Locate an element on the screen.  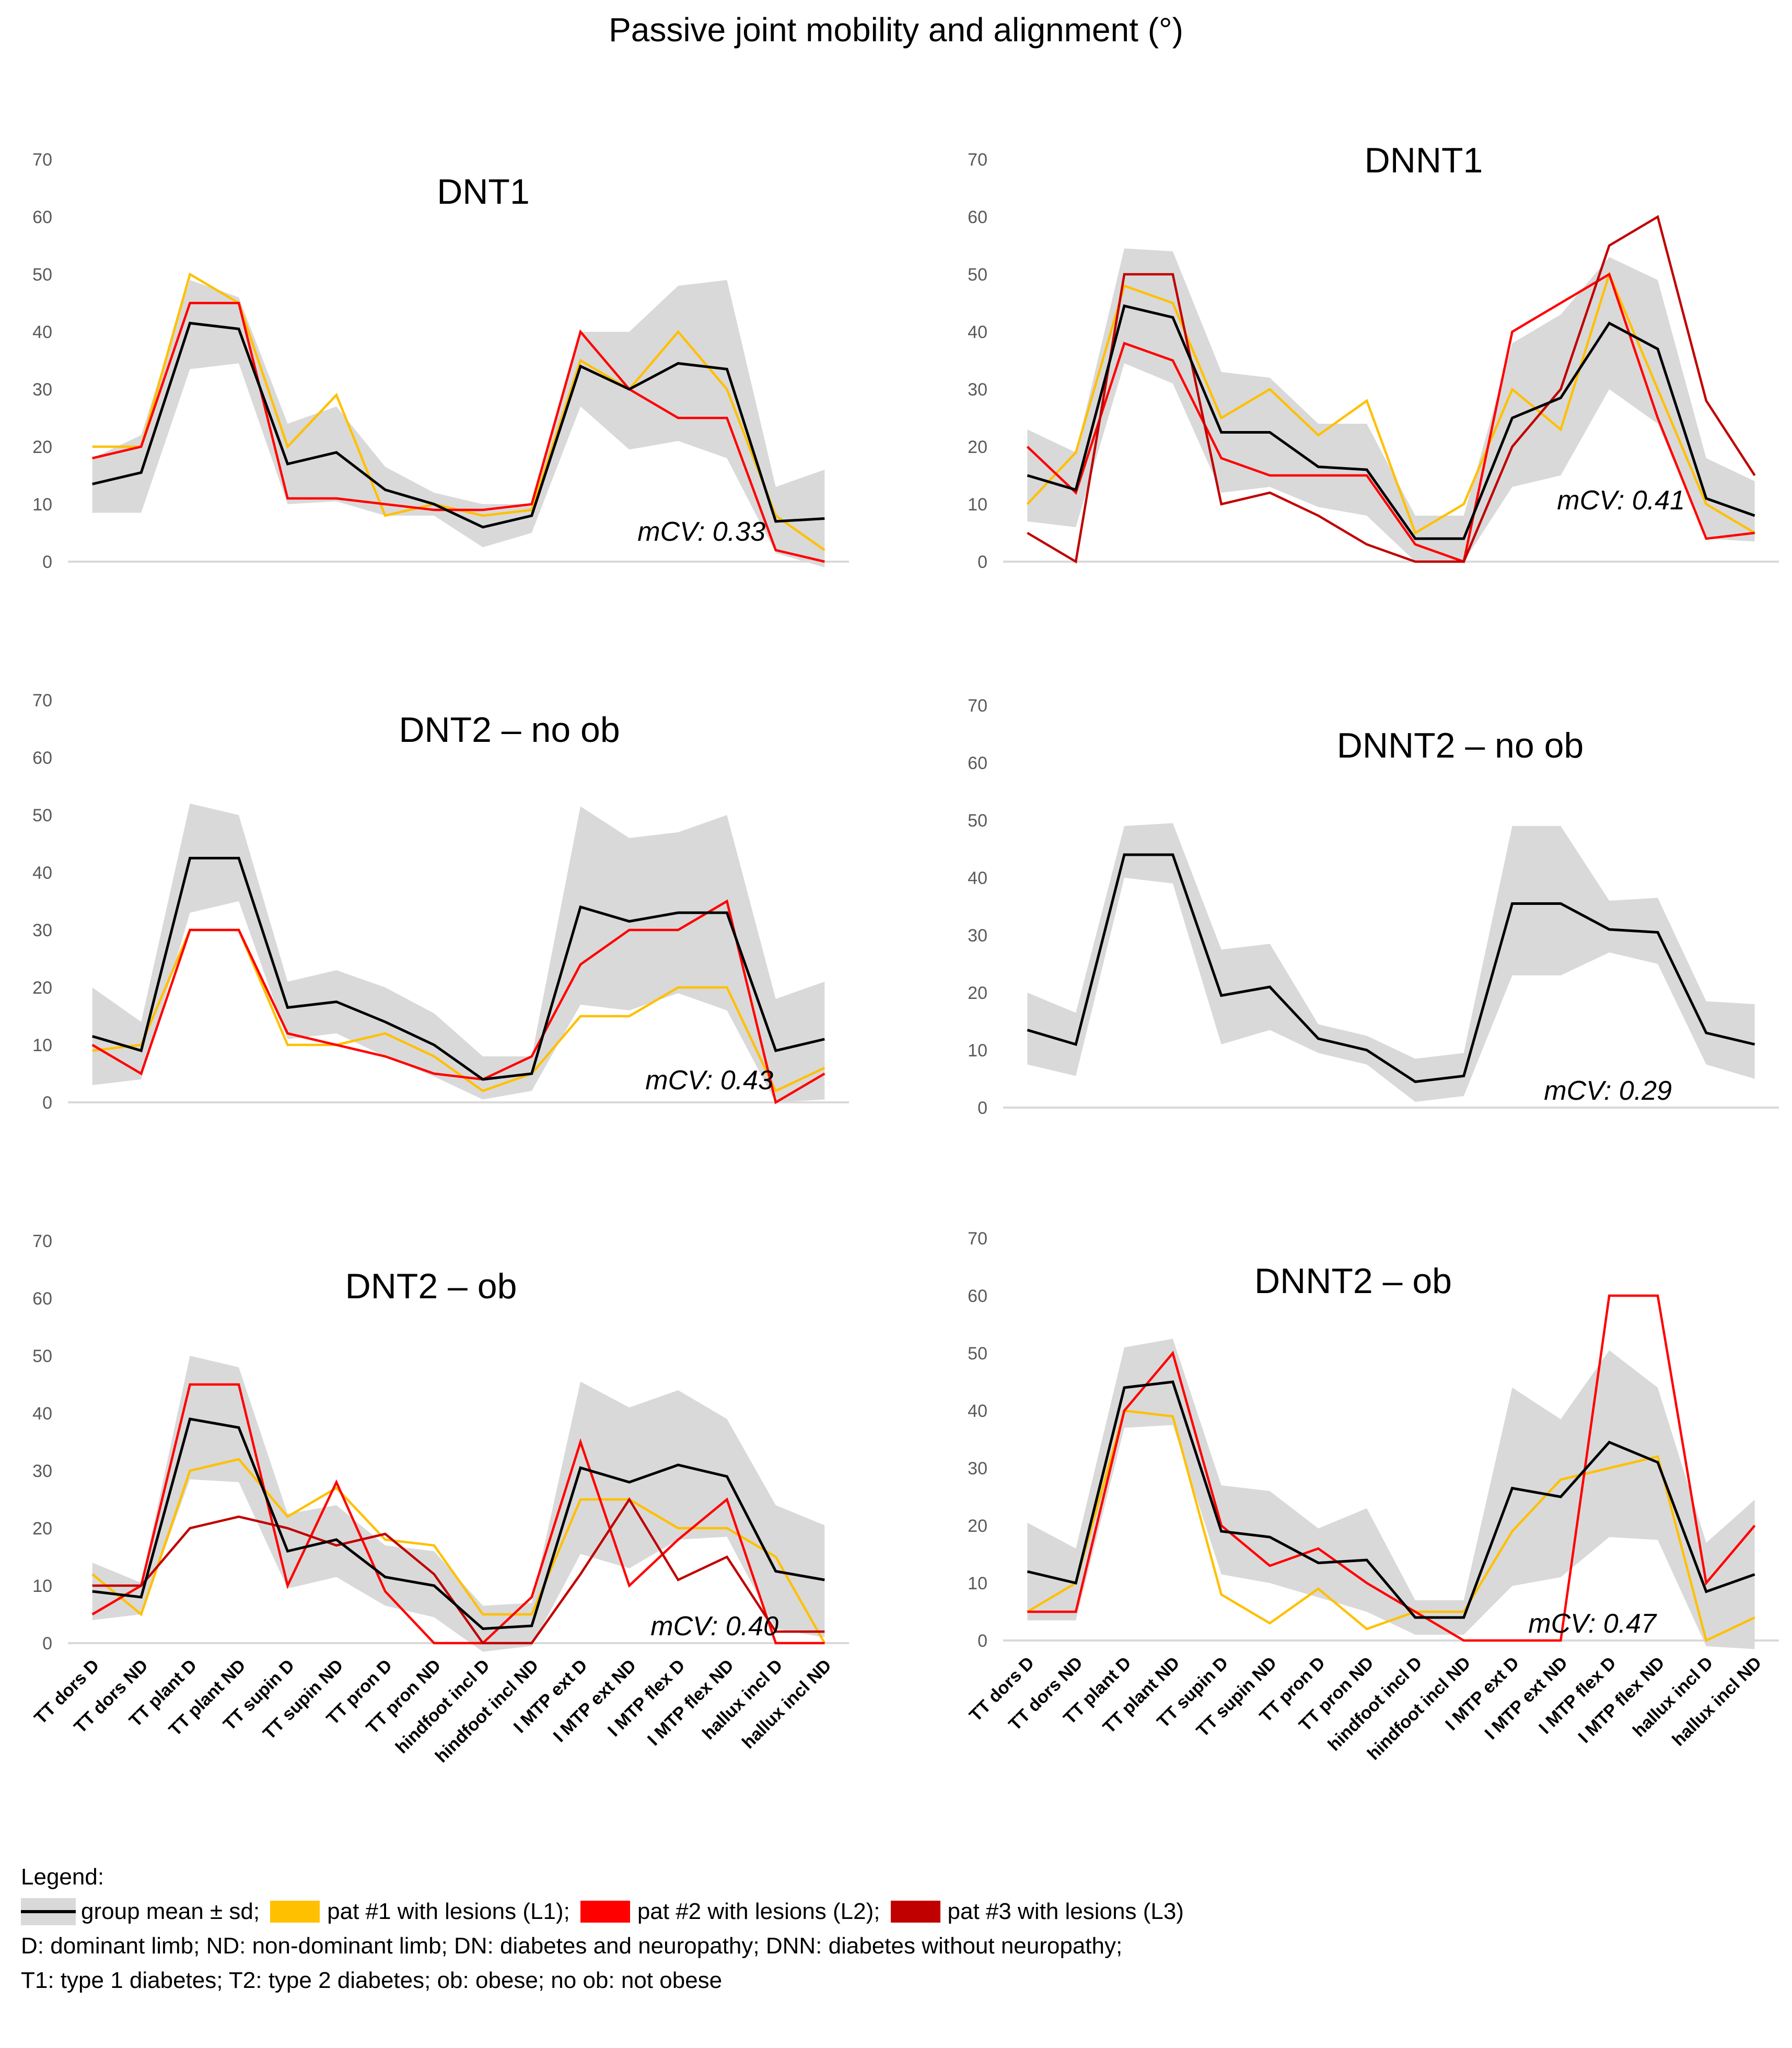
chart3-sd-band is located at coordinates (459, 953).